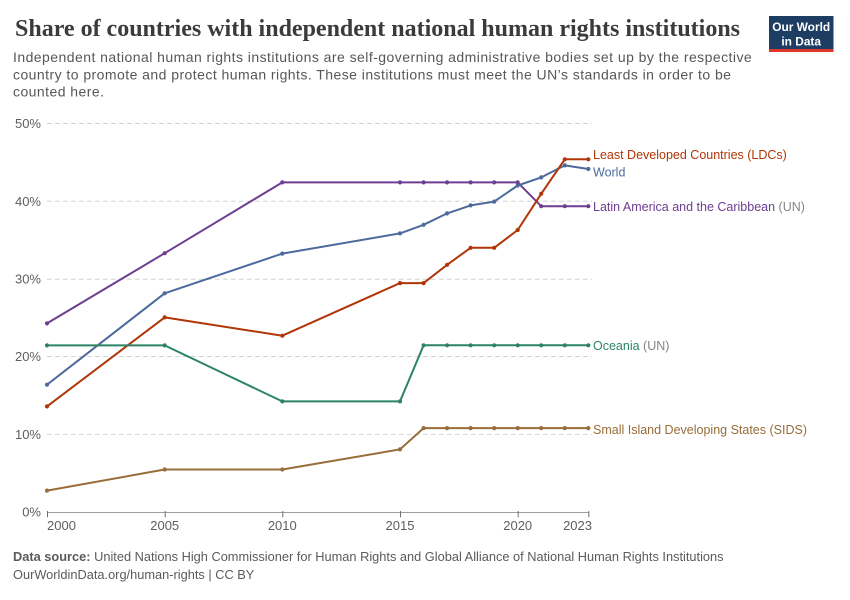 The width and height of the screenshot is (850, 600). I want to click on svg-text: 50%, so click(28, 123).